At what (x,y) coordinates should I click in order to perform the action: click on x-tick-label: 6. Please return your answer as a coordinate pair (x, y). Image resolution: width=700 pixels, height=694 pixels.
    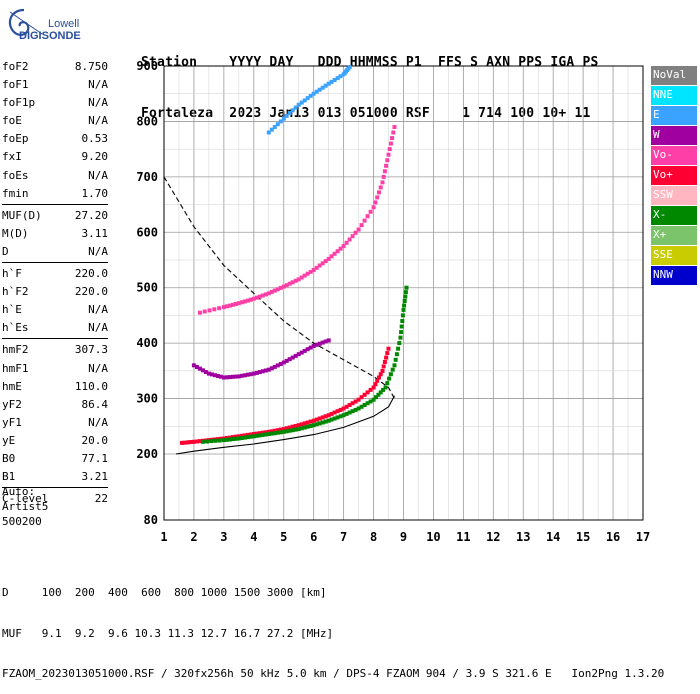
    Looking at the image, I should click on (313, 537).